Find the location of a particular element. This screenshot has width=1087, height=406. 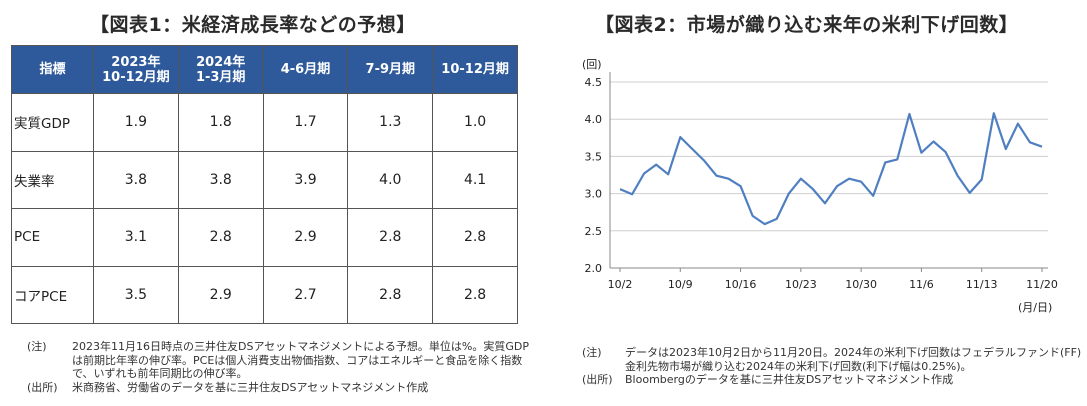

series-line is located at coordinates (831, 169).